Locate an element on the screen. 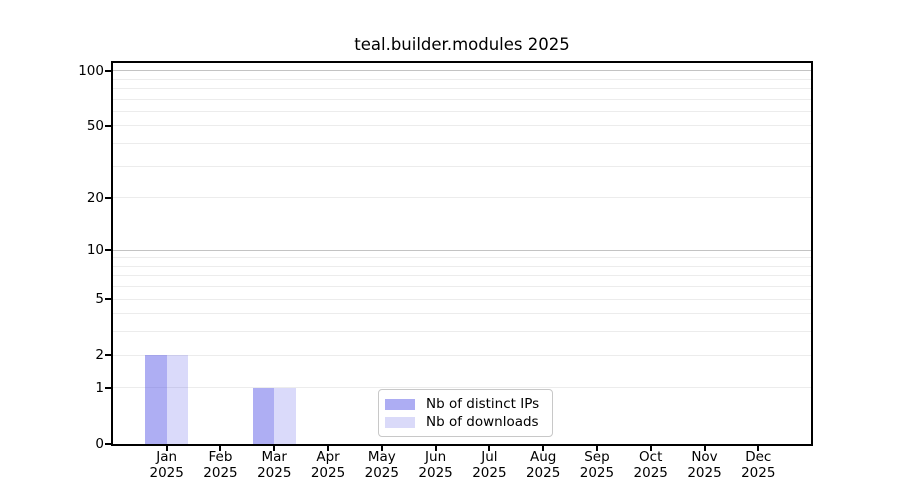  bar-nb-of-distinct-ips-mar is located at coordinates (263, 415).